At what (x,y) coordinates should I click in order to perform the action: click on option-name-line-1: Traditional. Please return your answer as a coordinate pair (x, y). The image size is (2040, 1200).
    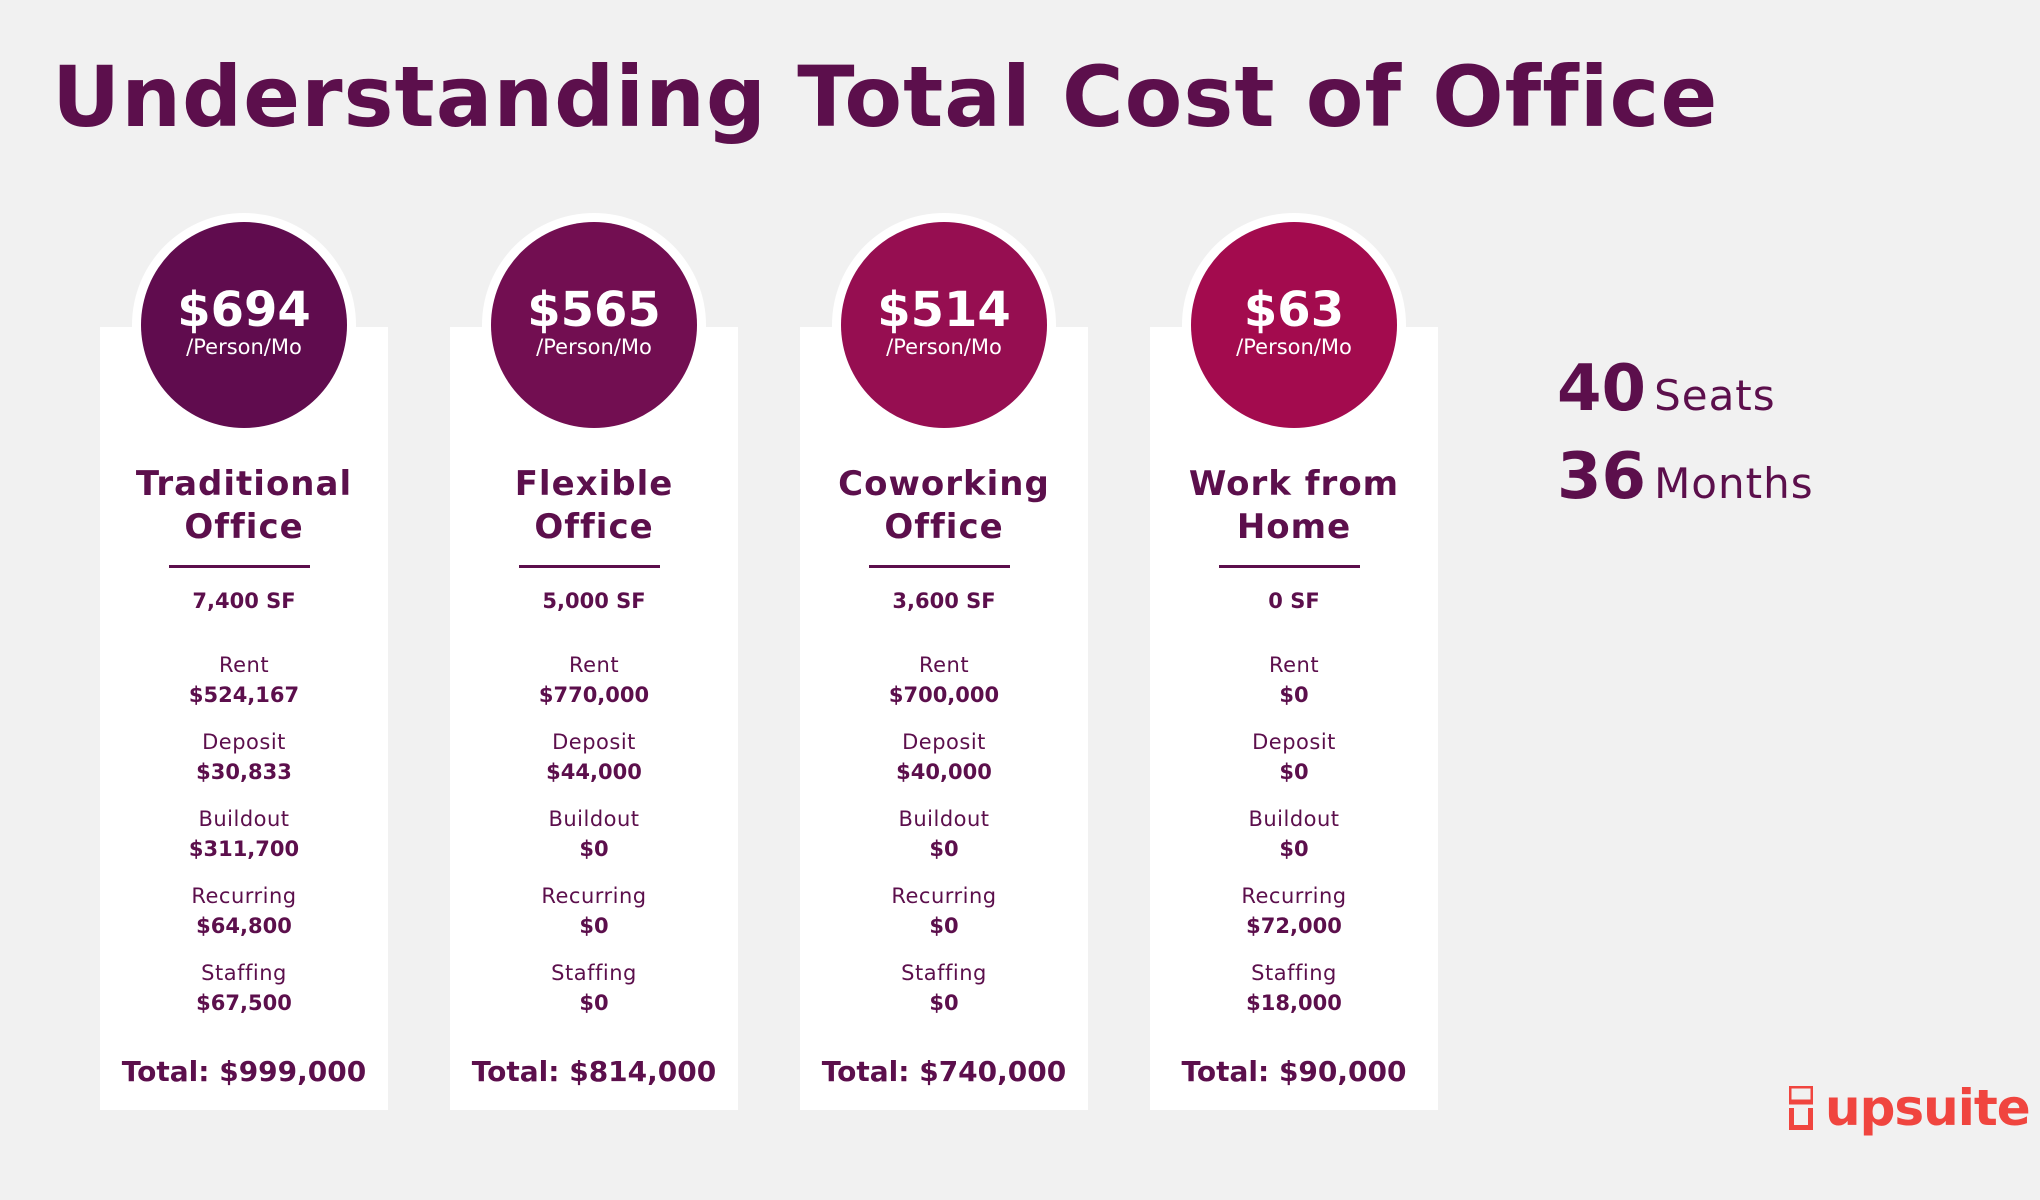
    Looking at the image, I should click on (244, 484).